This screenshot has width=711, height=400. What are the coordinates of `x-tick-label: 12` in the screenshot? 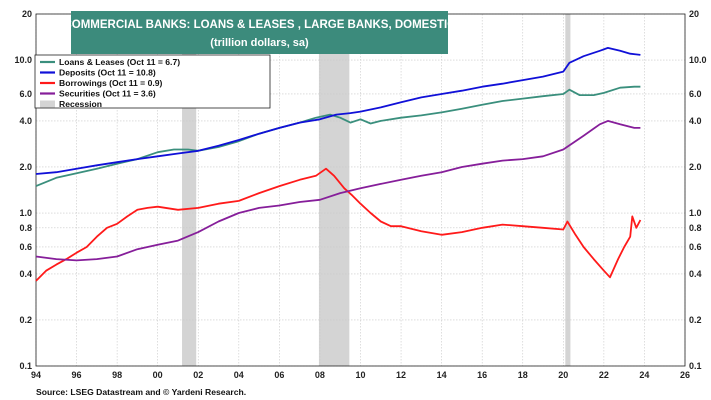 It's located at (401, 375).